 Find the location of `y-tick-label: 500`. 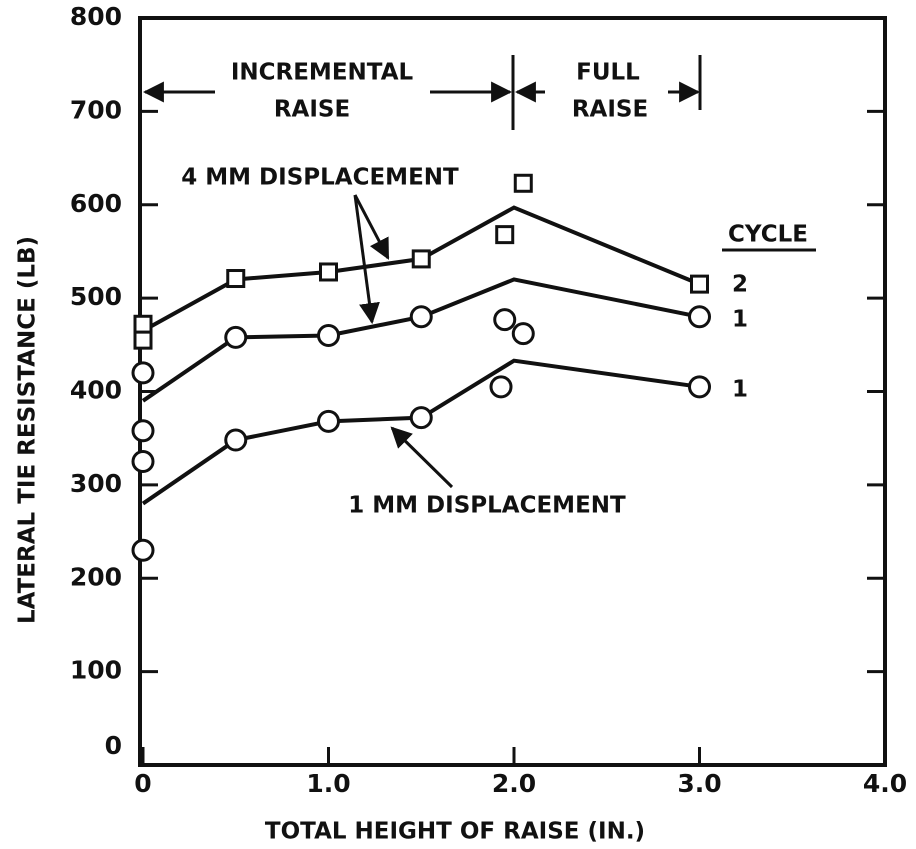

y-tick-label: 500 is located at coordinates (96, 296).